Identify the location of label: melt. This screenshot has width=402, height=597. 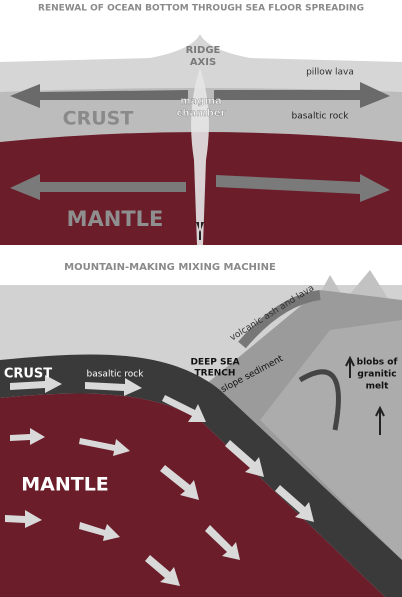
(378, 387).